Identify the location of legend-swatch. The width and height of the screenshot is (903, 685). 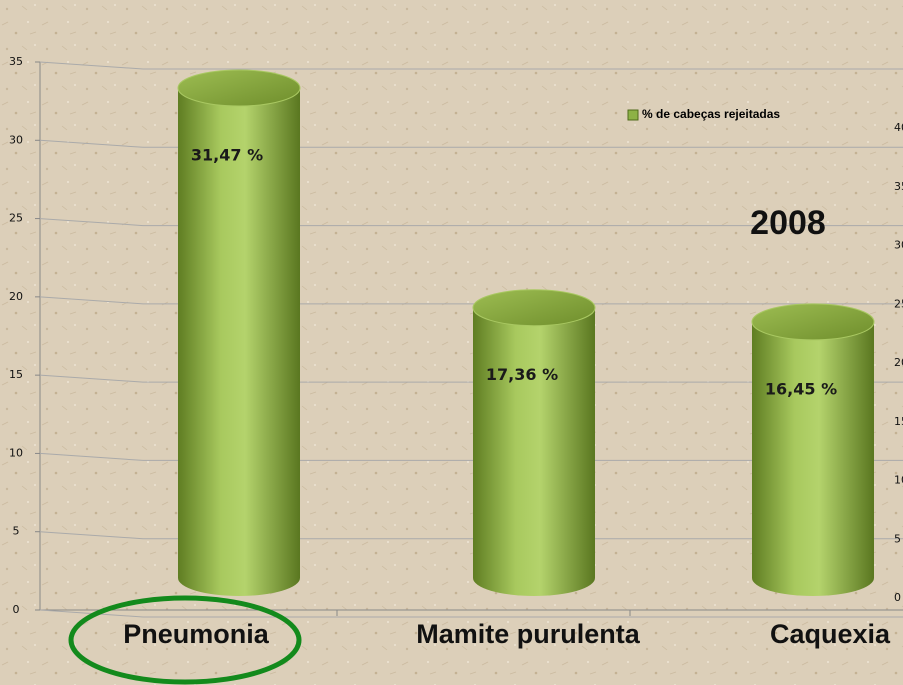
(633, 115).